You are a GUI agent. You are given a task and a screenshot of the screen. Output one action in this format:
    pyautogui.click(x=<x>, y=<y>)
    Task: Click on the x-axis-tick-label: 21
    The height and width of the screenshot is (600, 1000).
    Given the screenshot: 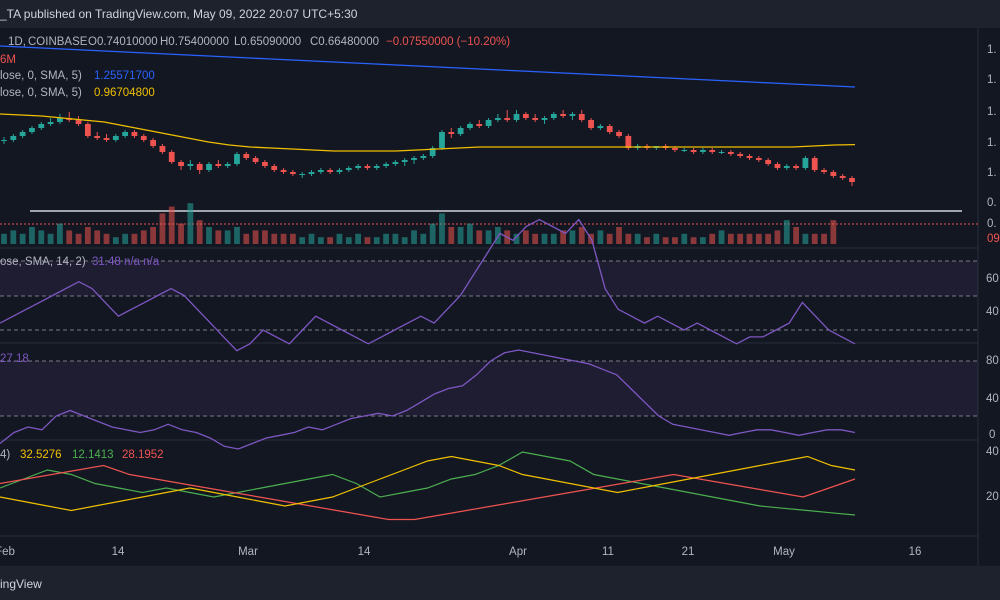 What is the action you would take?
    pyautogui.click(x=688, y=552)
    